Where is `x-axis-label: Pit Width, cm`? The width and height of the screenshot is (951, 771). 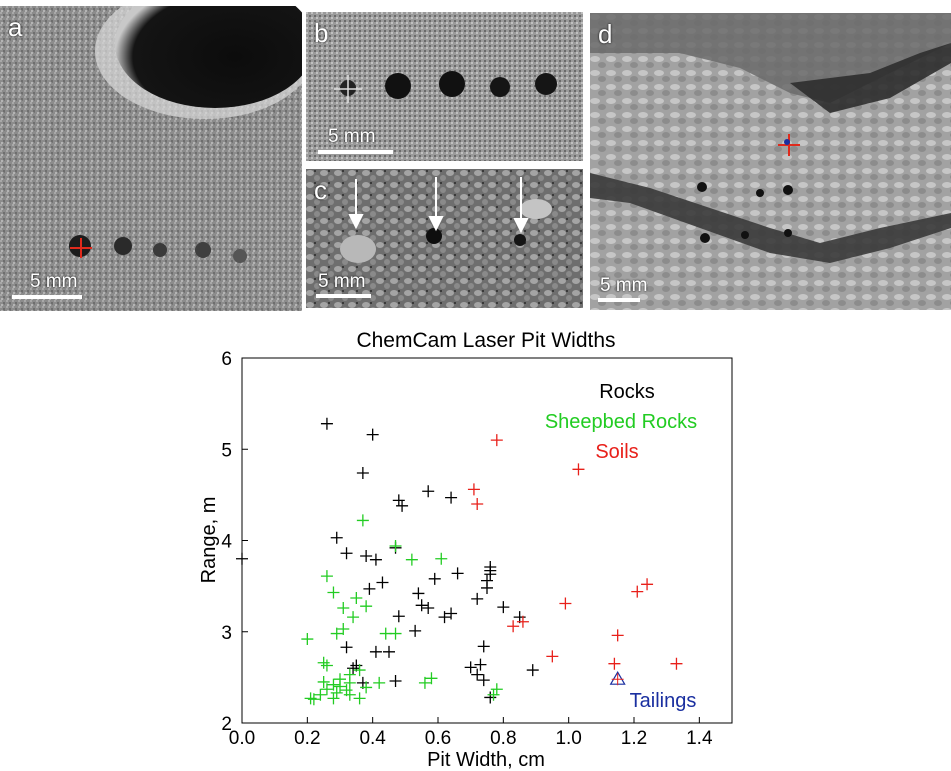 x-axis-label: Pit Width, cm is located at coordinates (486, 760).